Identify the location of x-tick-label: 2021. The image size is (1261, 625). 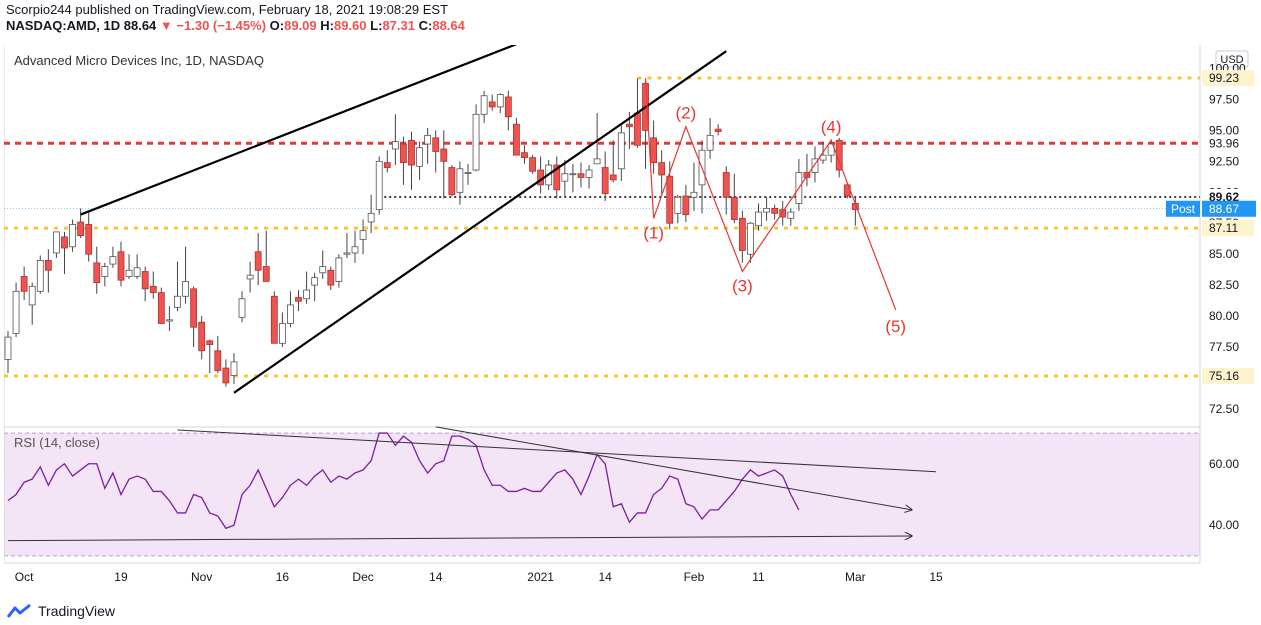
(540, 577).